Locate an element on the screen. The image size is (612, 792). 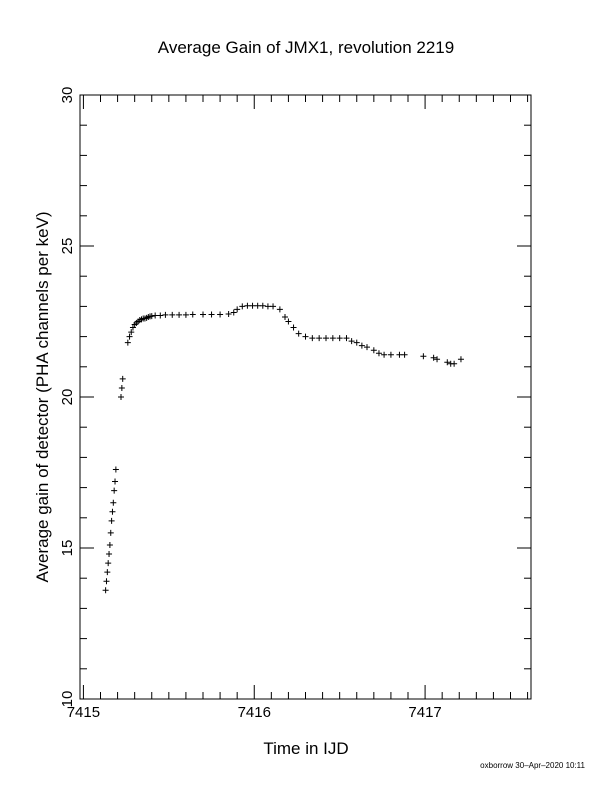
y-tick-label: 20 is located at coordinates (67, 397).